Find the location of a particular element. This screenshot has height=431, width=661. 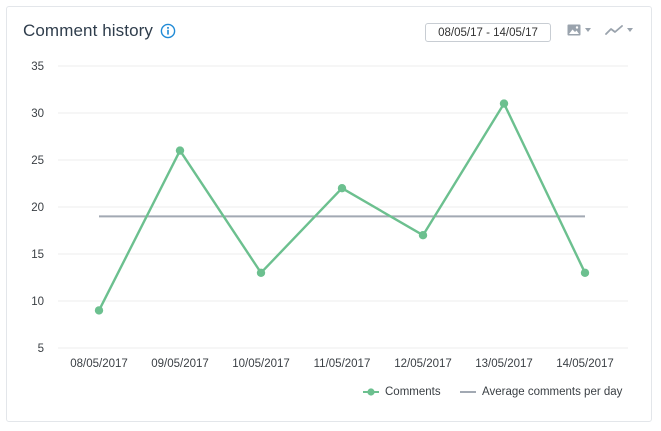

line-chart-icon is located at coordinates (614, 30).